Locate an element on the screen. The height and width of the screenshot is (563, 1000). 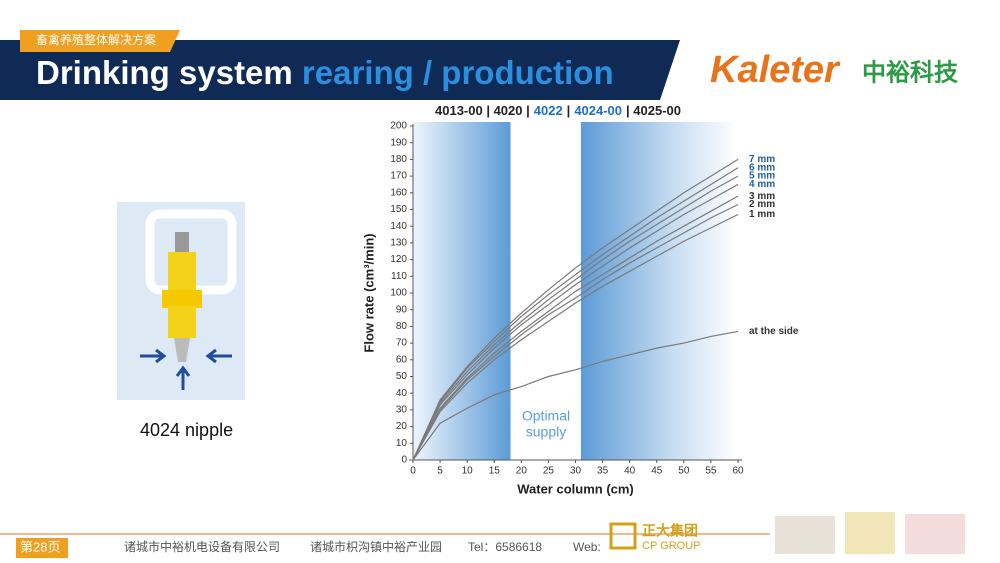
model-segment: 4022 is located at coordinates (548, 110).